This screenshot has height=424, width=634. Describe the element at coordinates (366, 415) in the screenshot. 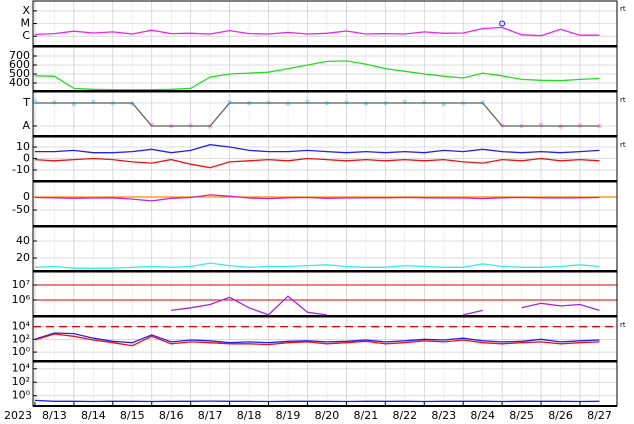

I see `x-tick-label: 8/21` at that location.